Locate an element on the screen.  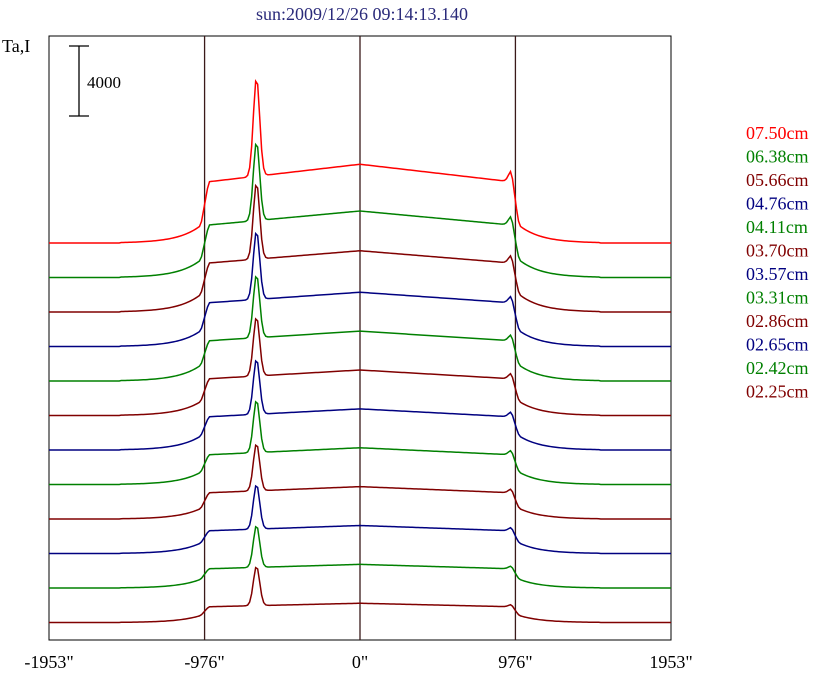
chart-title: sun:2009/12/26 09:14:13.140 is located at coordinates (362, 14).